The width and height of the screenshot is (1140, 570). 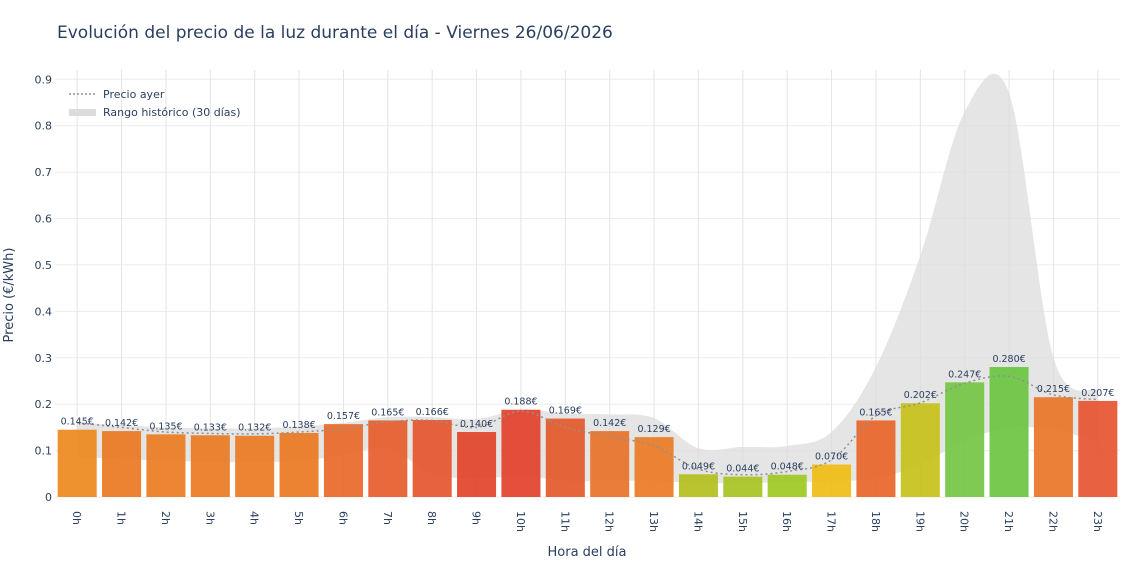 What do you see at coordinates (343, 416) in the screenshot?
I see `bar-value-label: 0.157€` at bounding box center [343, 416].